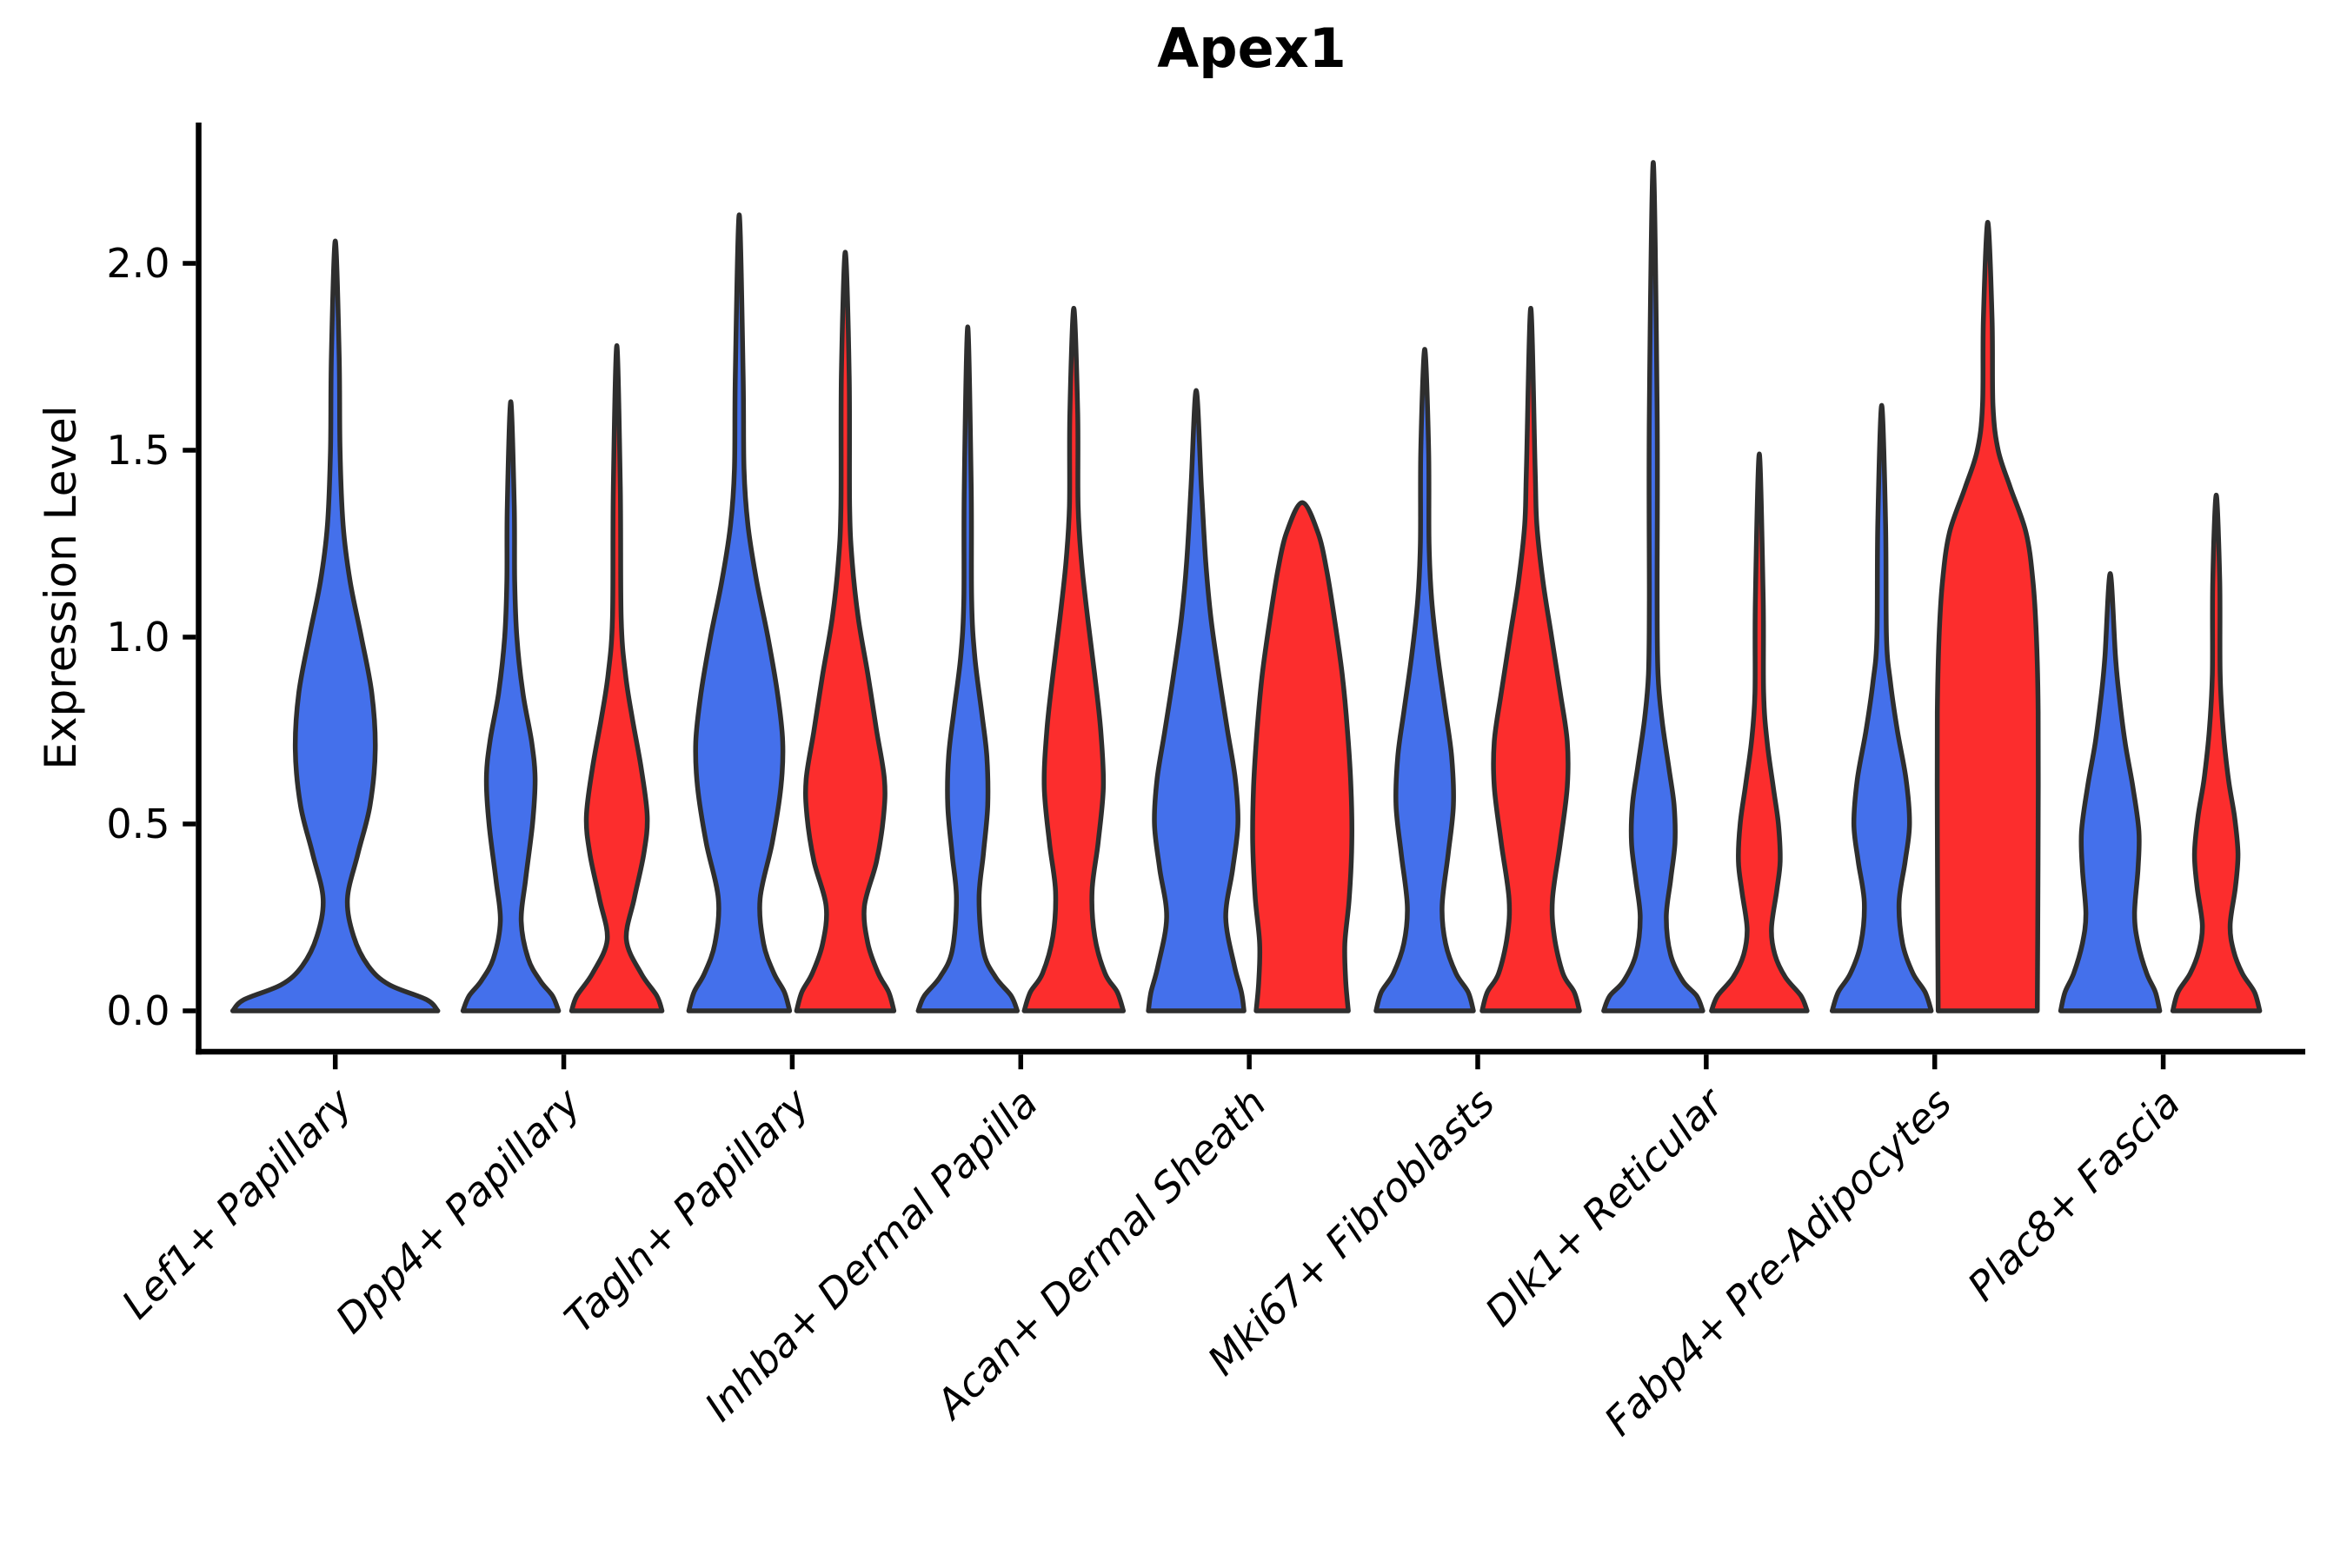 This screenshot has width=2347, height=1568. I want to click on violin-fabp4+-blue, so click(1881, 707).